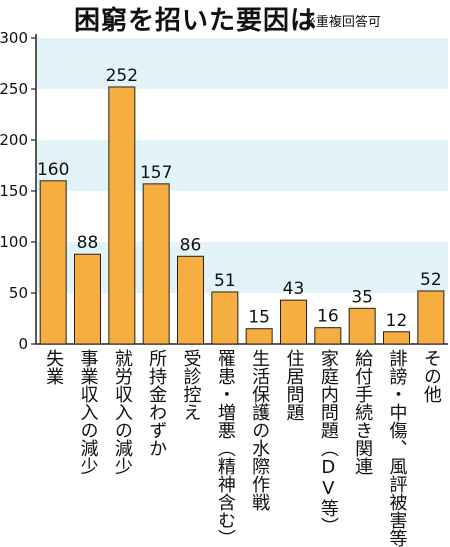 This screenshot has width=450, height=547. Describe the element at coordinates (431, 376) in the screenshot. I see `x-tick-label: その他` at that location.